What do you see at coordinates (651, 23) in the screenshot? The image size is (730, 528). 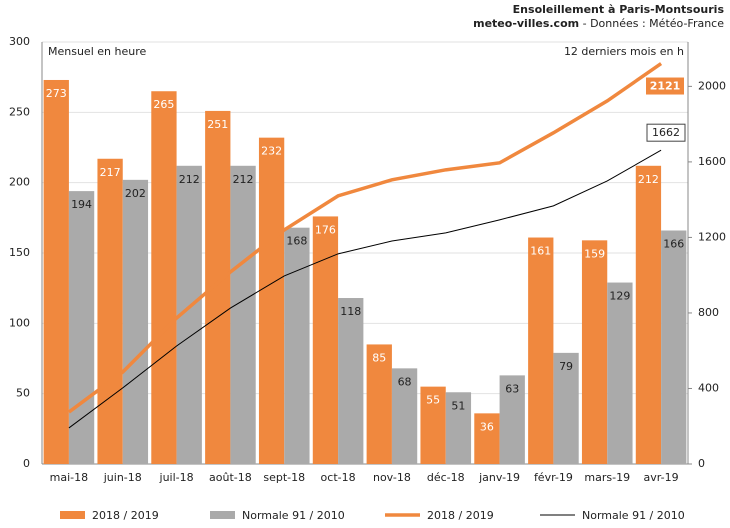 I see `subtitle-rest: - Données : Météo-France` at bounding box center [651, 23].